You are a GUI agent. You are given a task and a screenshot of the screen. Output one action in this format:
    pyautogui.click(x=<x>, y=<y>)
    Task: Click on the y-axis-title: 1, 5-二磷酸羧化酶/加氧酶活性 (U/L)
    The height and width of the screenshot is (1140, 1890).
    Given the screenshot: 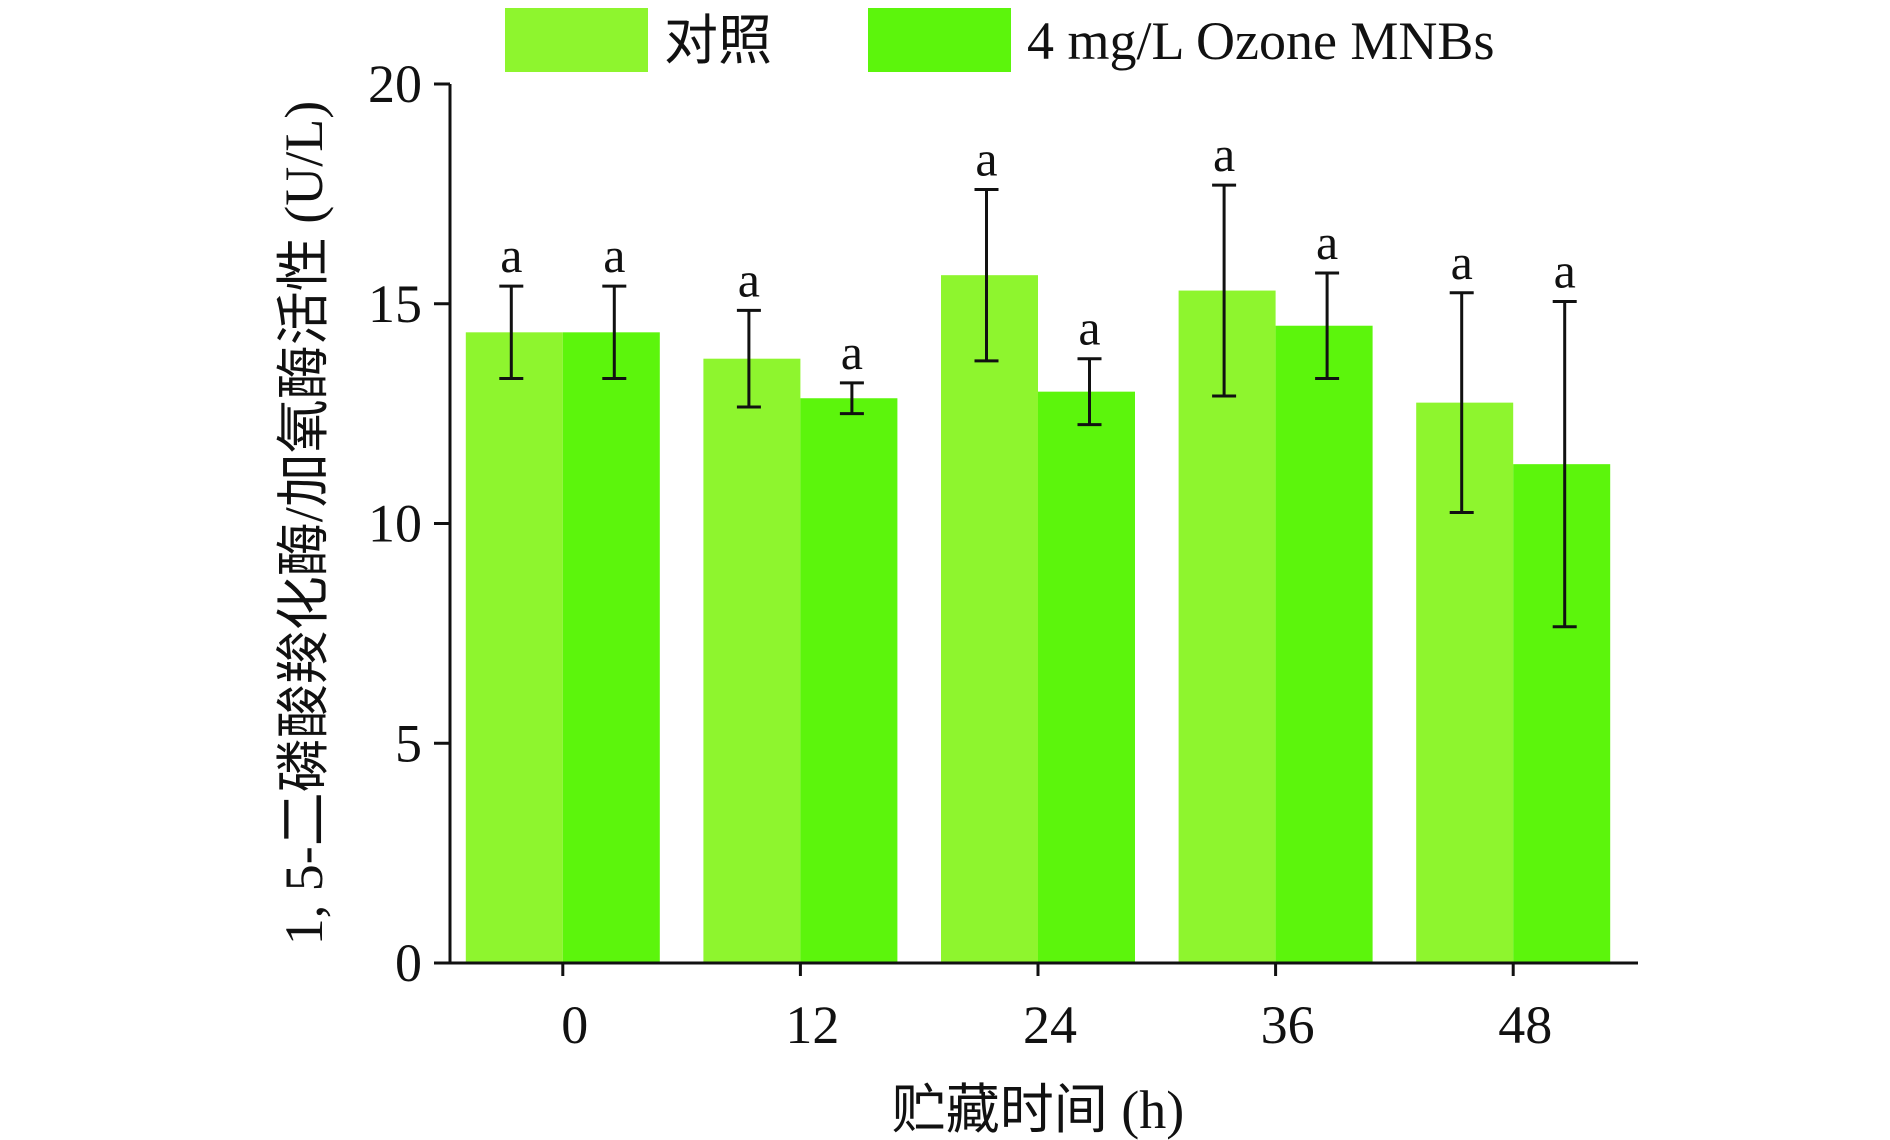 What is the action you would take?
    pyautogui.click(x=304, y=523)
    